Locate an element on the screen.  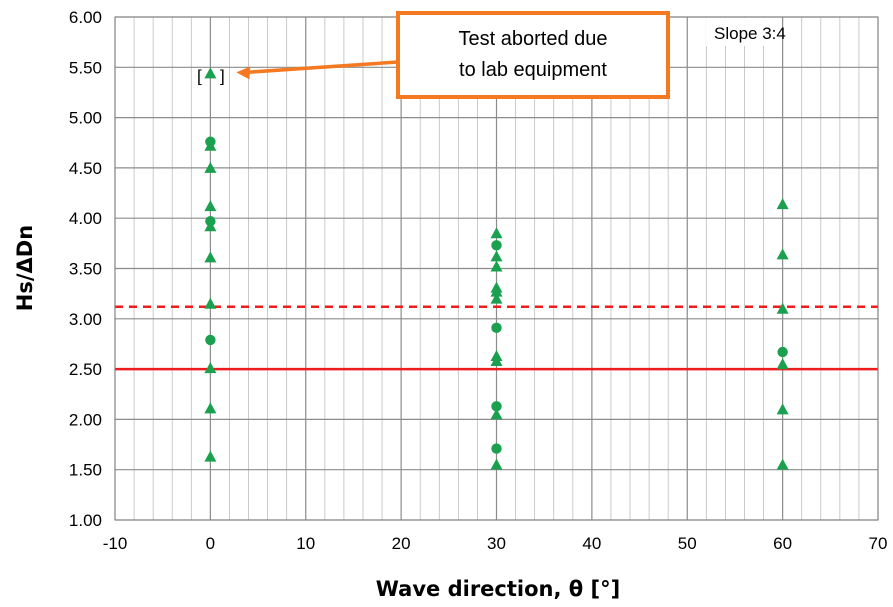
y-tick-label: 4.00 is located at coordinates (85, 218).